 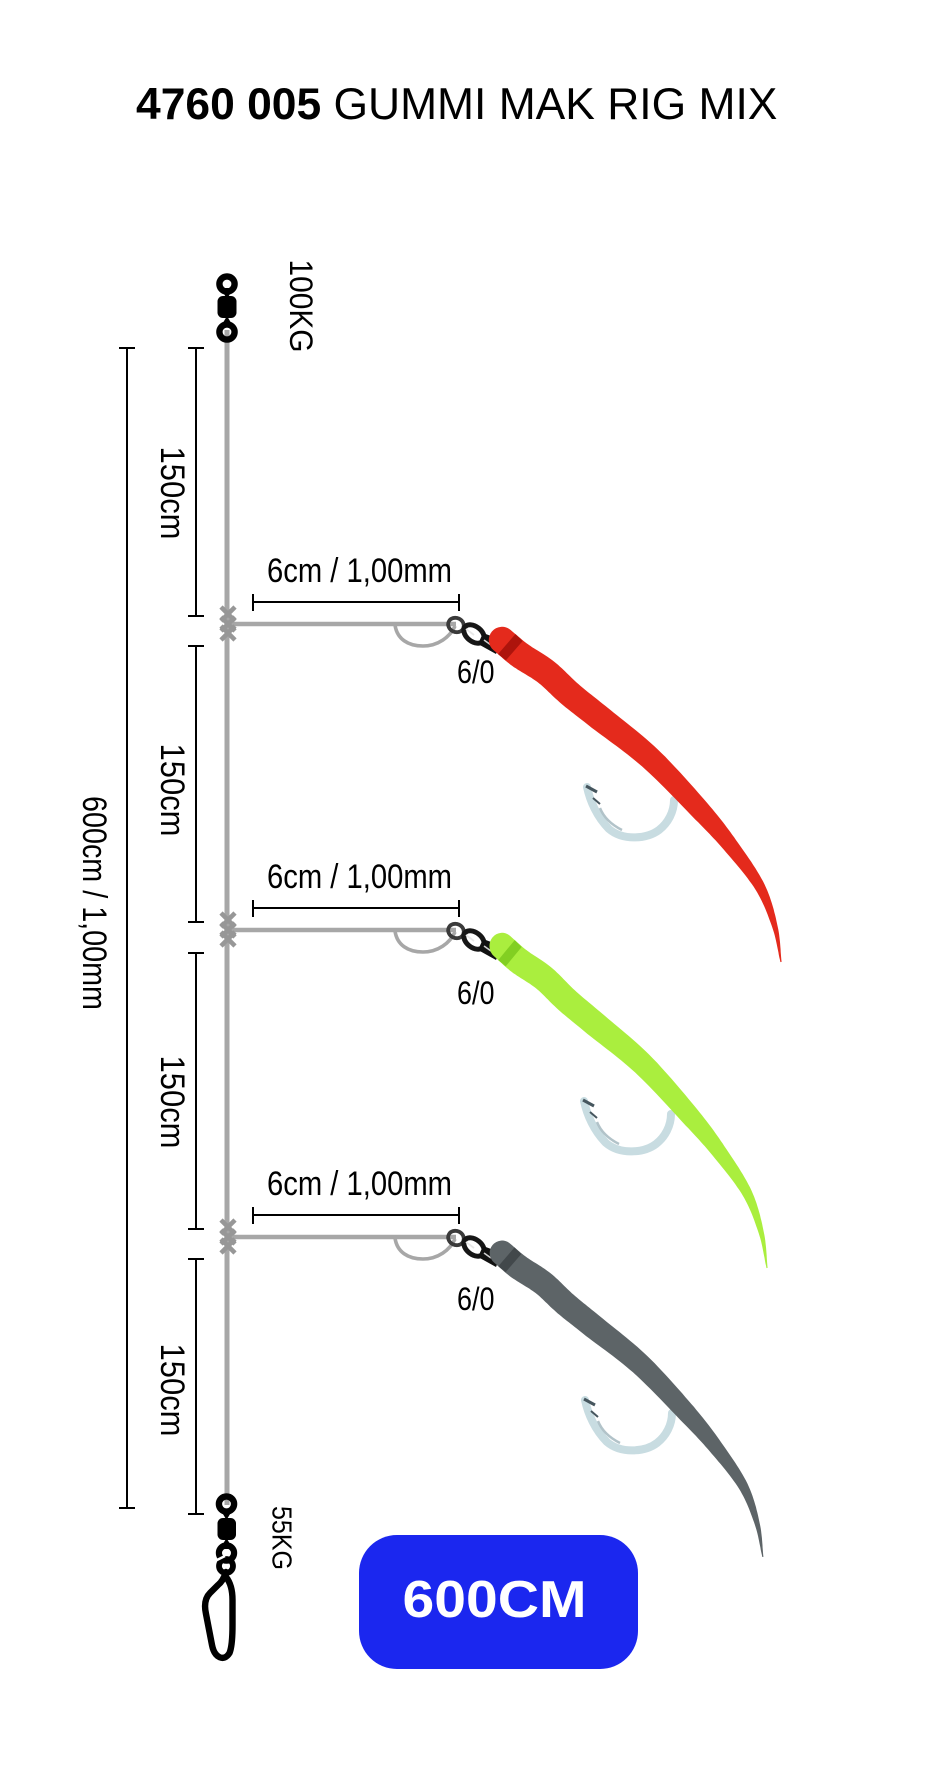 I want to click on svg-text: 55KG, so click(x=282, y=1538).